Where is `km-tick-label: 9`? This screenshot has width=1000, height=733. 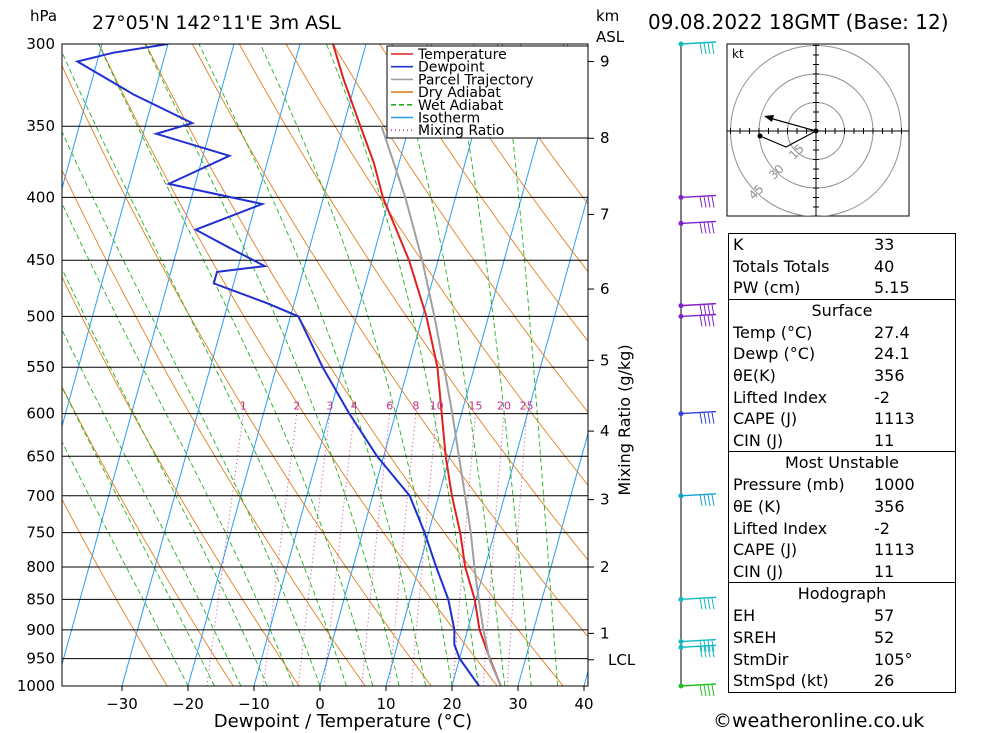 km-tick-label: 9 is located at coordinates (605, 61).